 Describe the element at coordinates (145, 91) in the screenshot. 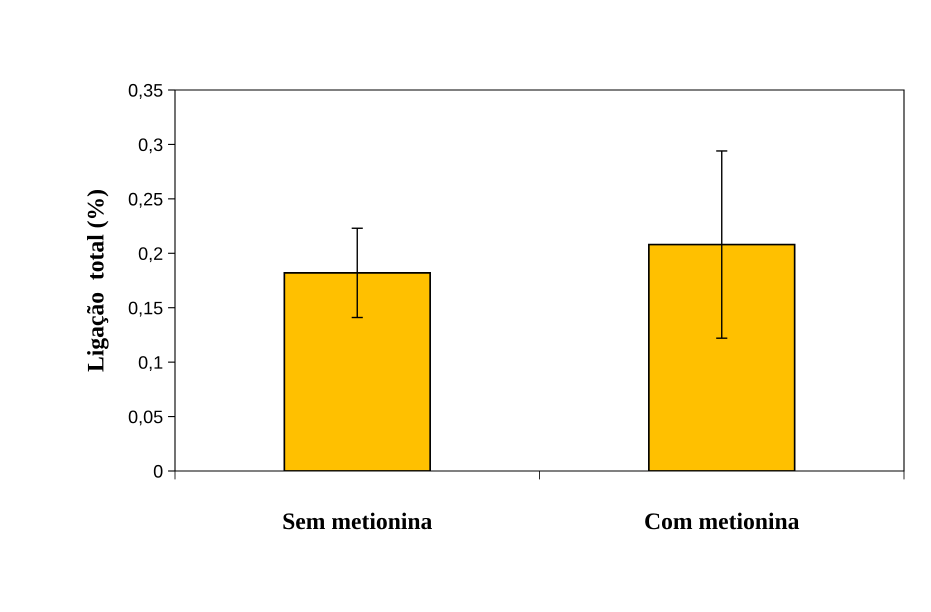

I see `y-tick-label: 0,35` at that location.